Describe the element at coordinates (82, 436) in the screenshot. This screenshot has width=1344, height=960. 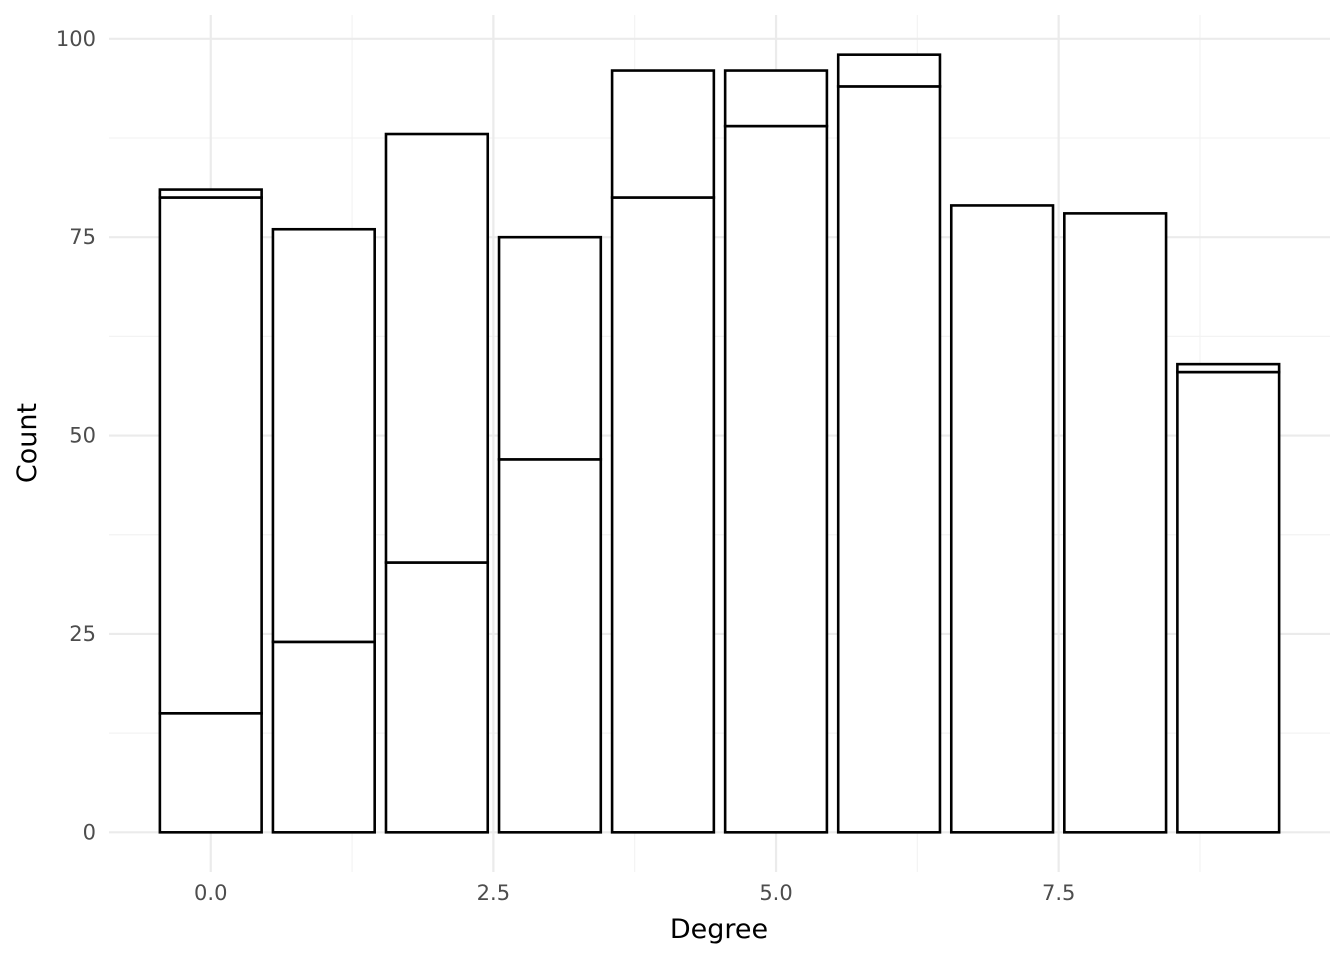
I see `y-tick-label: 50` at that location.